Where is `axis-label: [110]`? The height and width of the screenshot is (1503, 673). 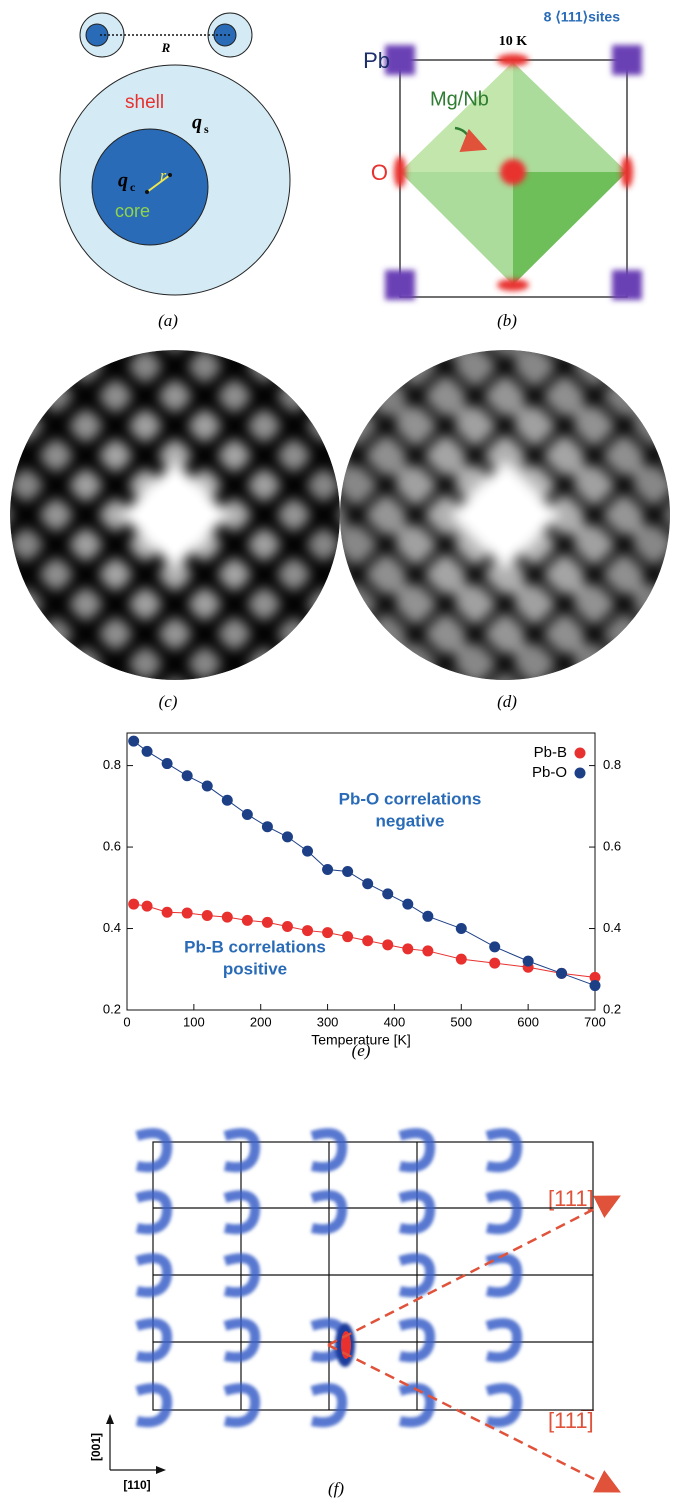
axis-label: [110] is located at coordinates (136, 1485).